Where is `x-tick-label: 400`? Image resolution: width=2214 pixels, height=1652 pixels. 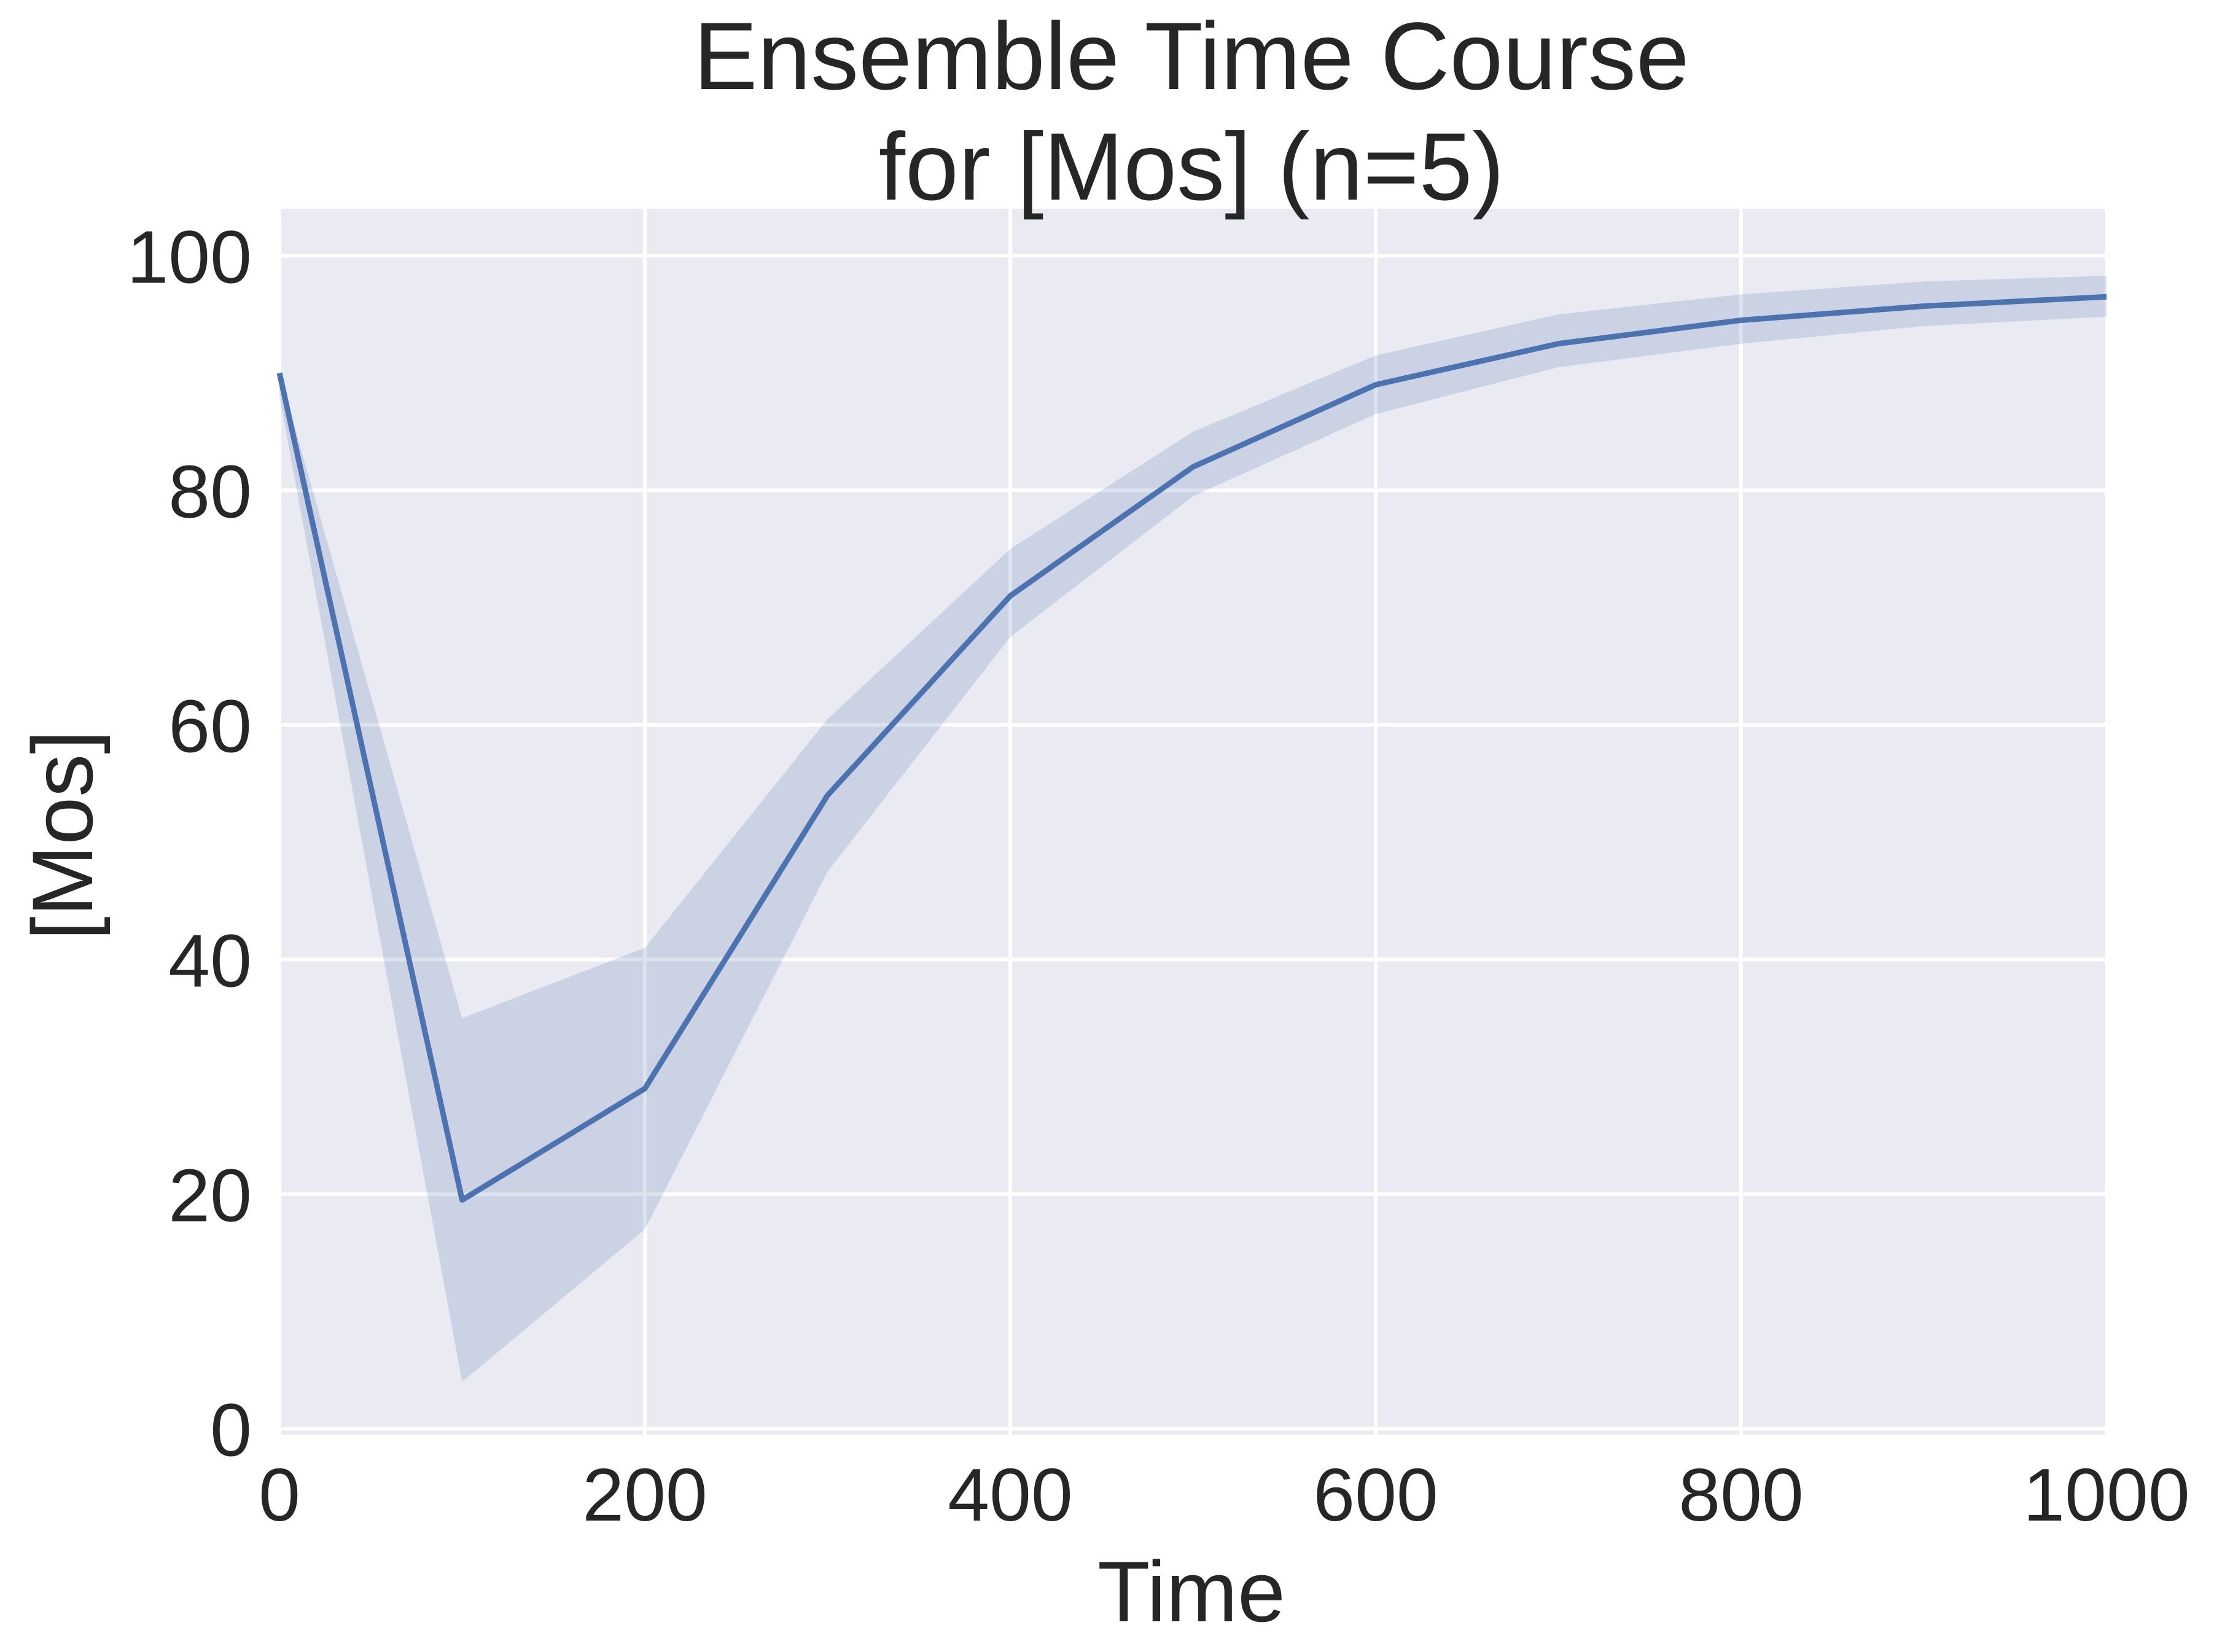 x-tick-label: 400 is located at coordinates (1010, 1495).